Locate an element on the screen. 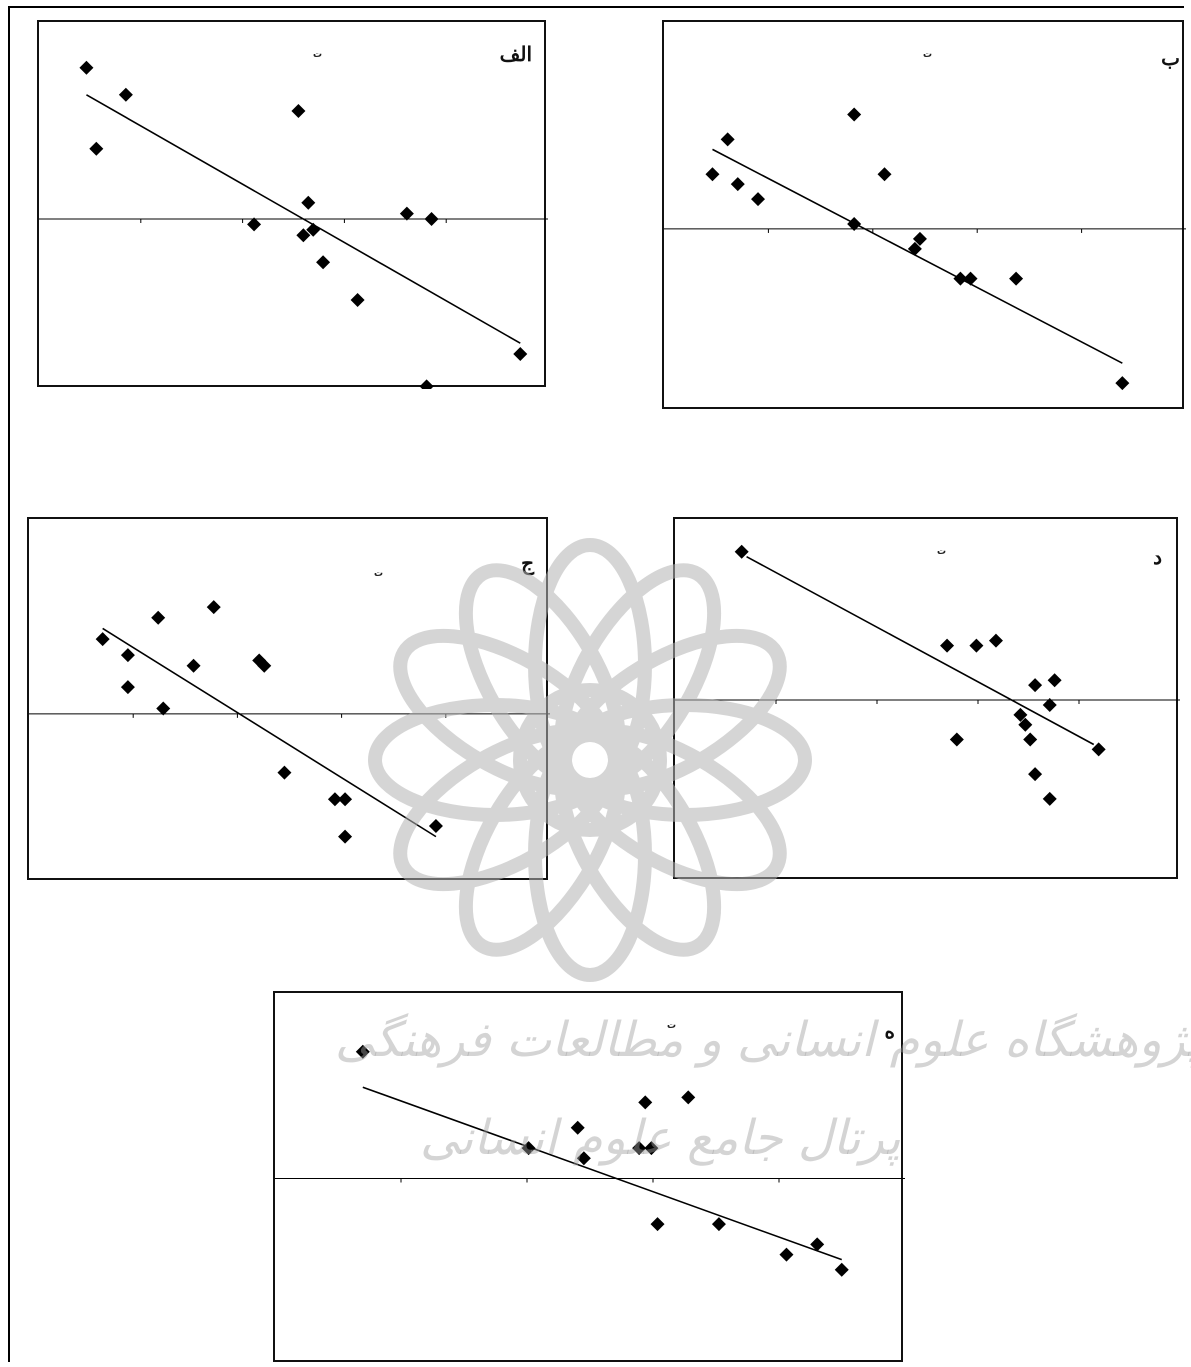  scatter-panel-jim: ج ت is located at coordinates (288, 698).